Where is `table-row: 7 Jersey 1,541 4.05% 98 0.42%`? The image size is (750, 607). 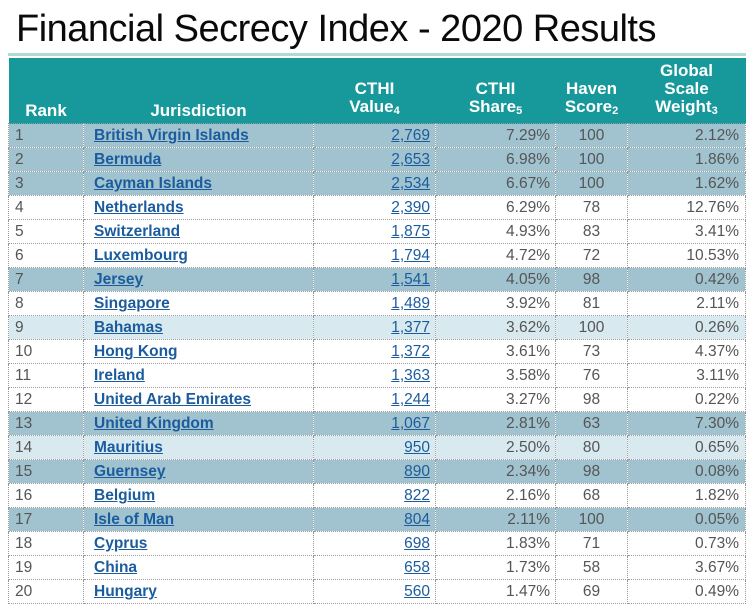
table-row: 7 Jersey 1,541 4.05% 98 0.42% is located at coordinates (377, 279).